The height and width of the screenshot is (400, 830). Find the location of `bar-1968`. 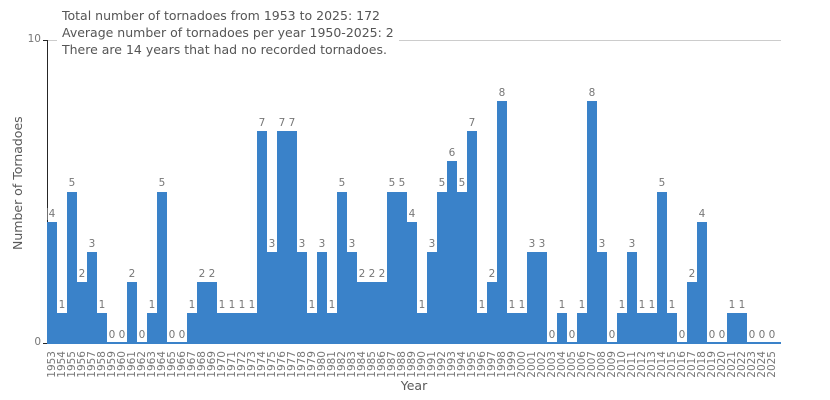

bar-1968 is located at coordinates (202, 312).